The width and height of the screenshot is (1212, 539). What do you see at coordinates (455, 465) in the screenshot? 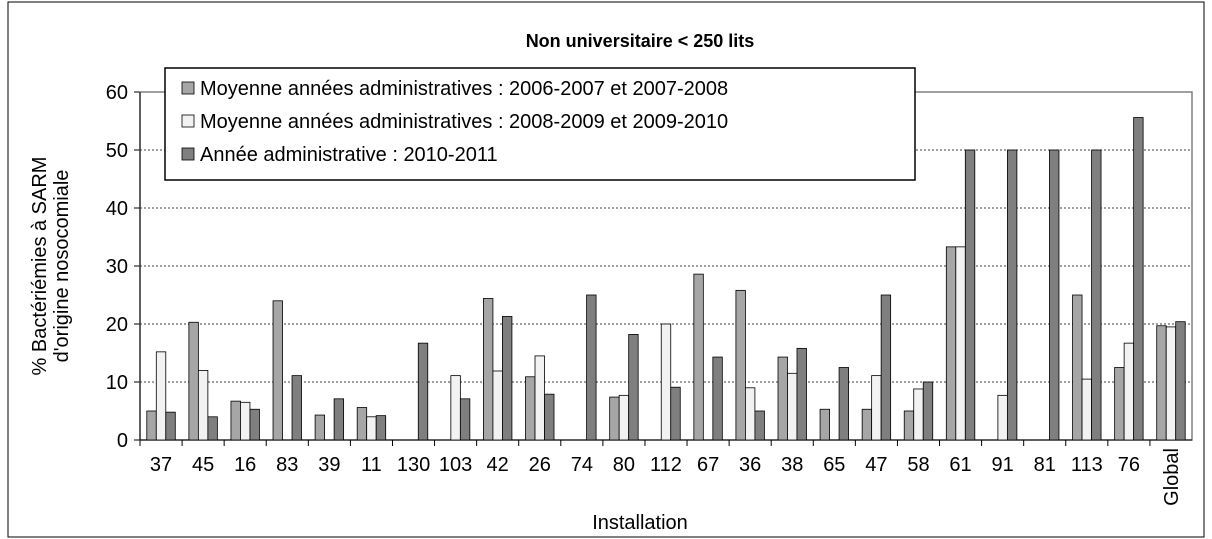
I see `x-tick-label: 103` at bounding box center [455, 465].